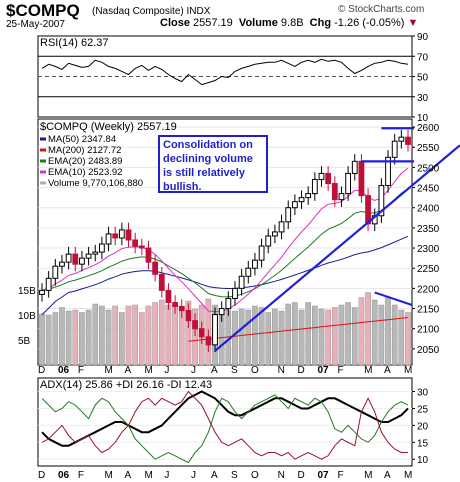 The image size is (460, 482). What do you see at coordinates (95, 183) in the screenshot?
I see `legend-entry: Volume 9,770,106,880` at bounding box center [95, 183].